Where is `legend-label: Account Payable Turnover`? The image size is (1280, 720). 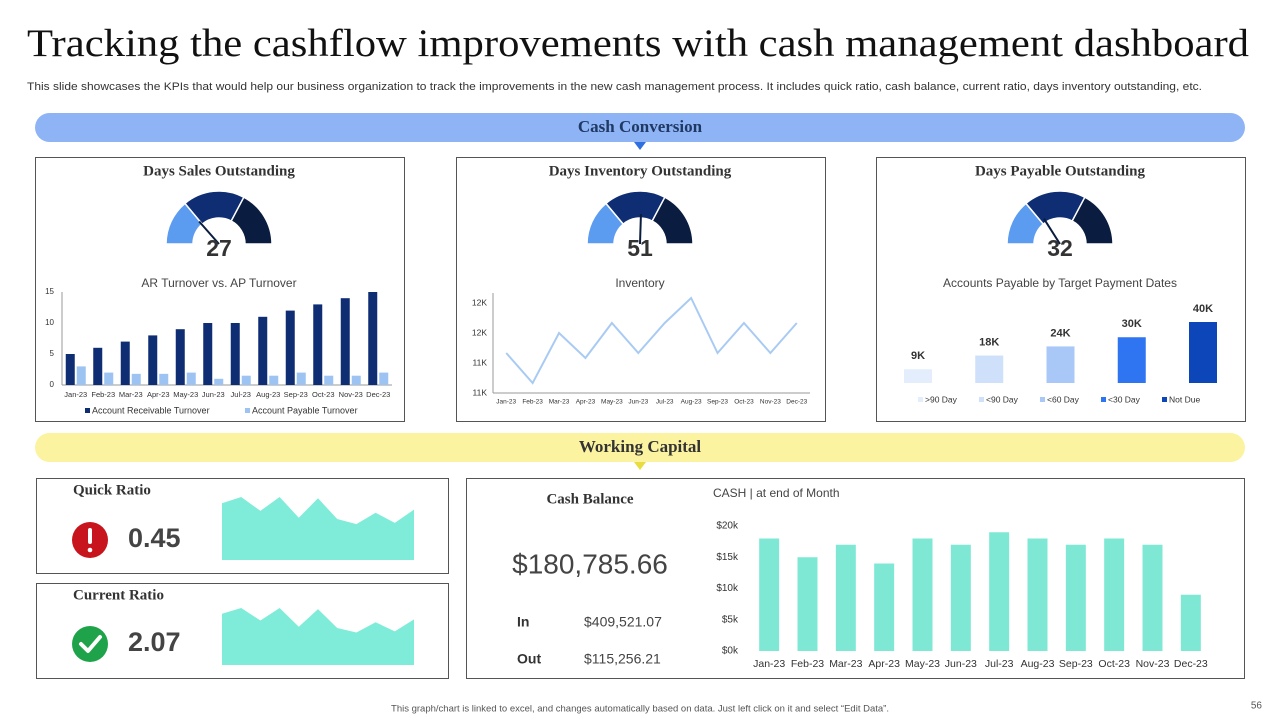 legend-label: Account Payable Turnover is located at coordinates (305, 410).